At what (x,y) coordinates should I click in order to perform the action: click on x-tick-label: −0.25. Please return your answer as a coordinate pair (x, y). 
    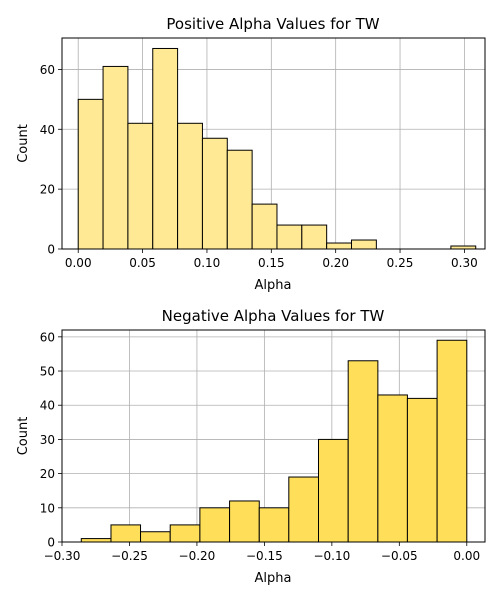
    Looking at the image, I should click on (129, 556).